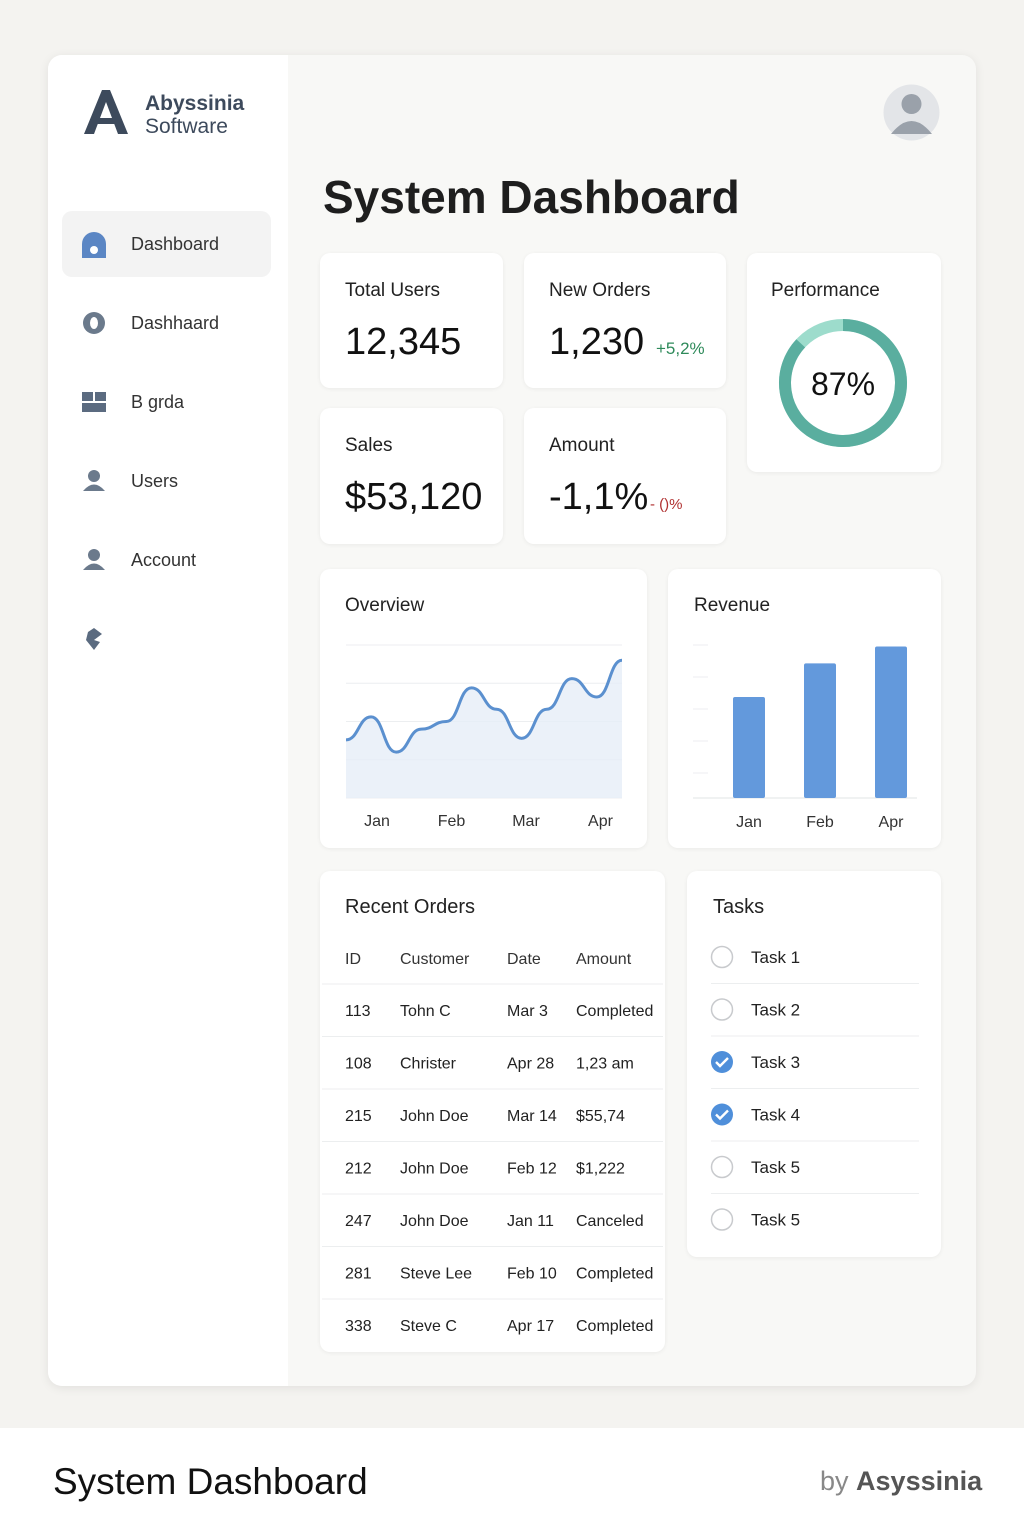 This screenshot has width=1024, height=1536. I want to click on task-label: Task 4, so click(775, 1115).